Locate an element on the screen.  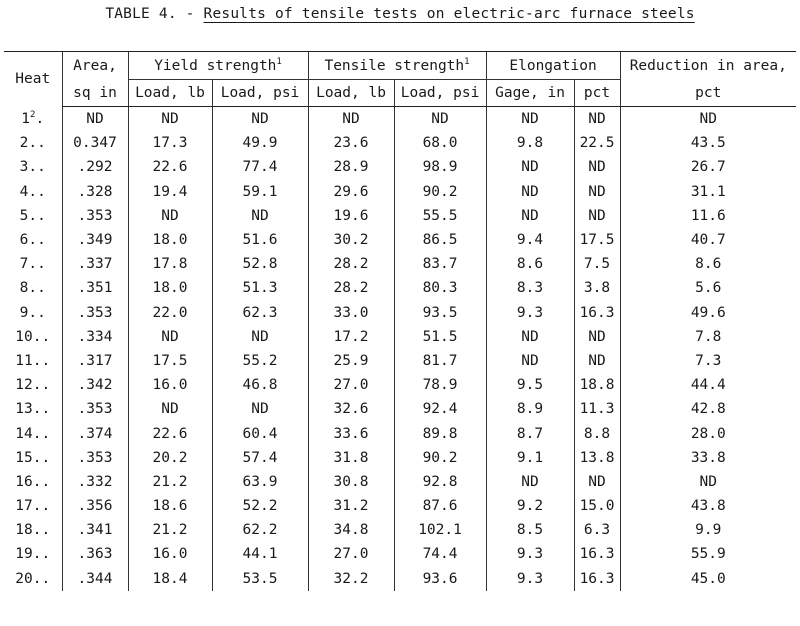
header-yield-load-psi: Load, psi is located at coordinates (260, 93).